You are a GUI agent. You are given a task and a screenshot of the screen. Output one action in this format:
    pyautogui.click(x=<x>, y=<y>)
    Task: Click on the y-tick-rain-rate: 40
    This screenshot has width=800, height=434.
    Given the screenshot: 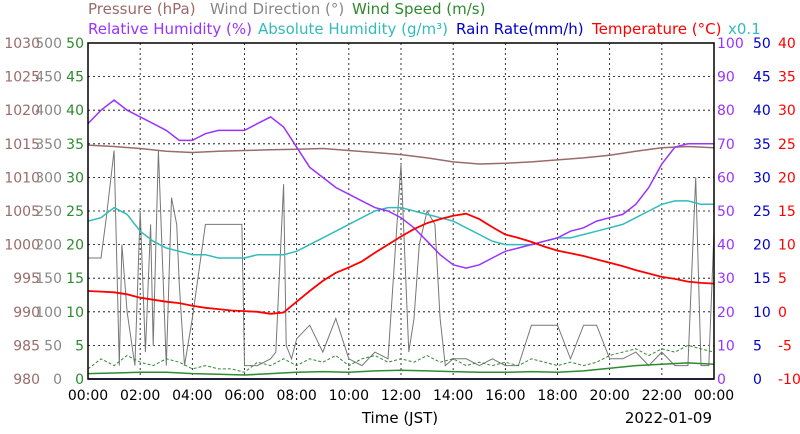 What is the action you would take?
    pyautogui.click(x=762, y=111)
    